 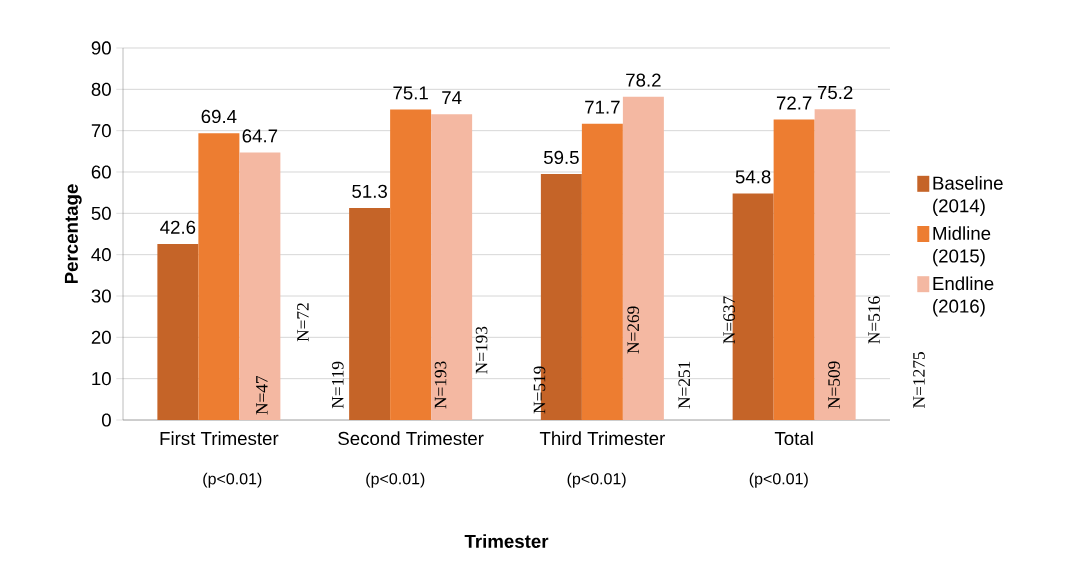 I want to click on y-axis-title: Percentage, so click(x=73, y=234).